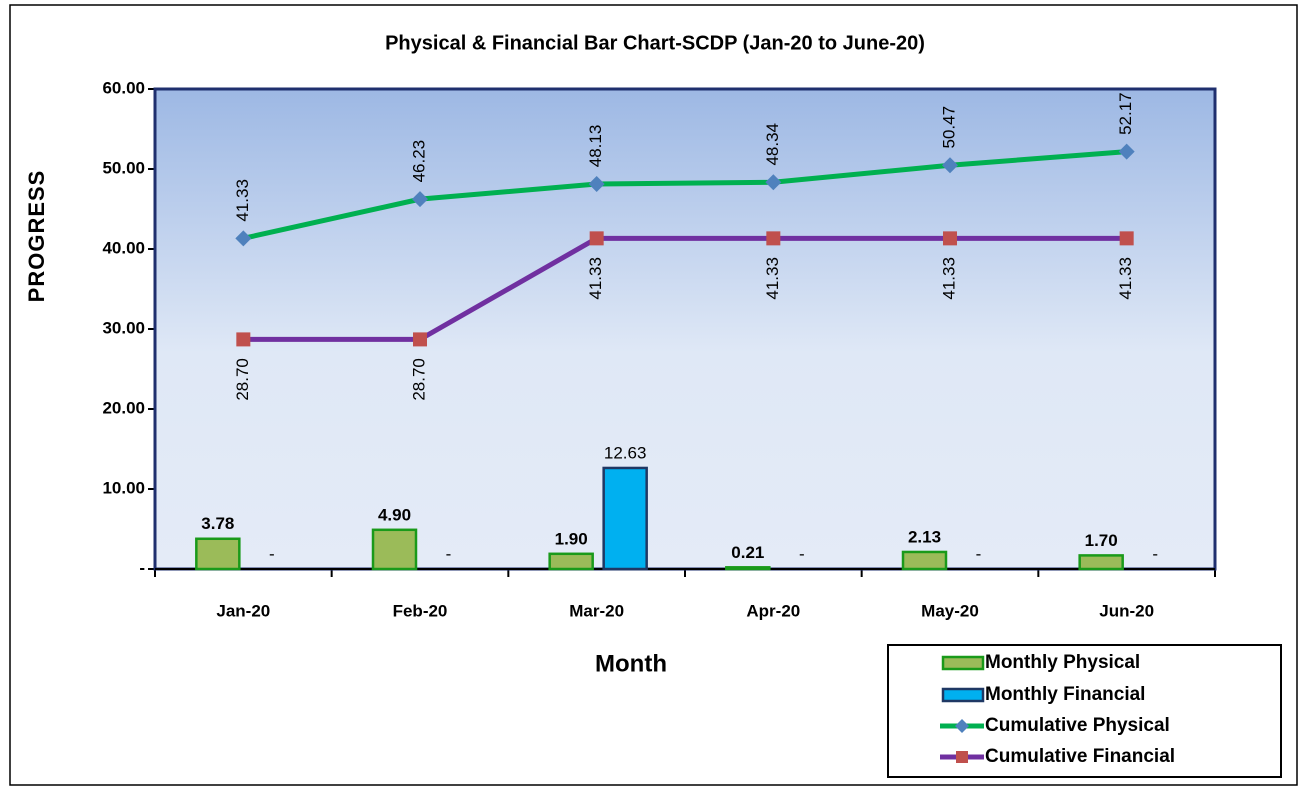 Image resolution: width=1306 pixels, height=789 pixels. Describe the element at coordinates (625, 452) in the screenshot. I see `data-label: 12.63` at that location.